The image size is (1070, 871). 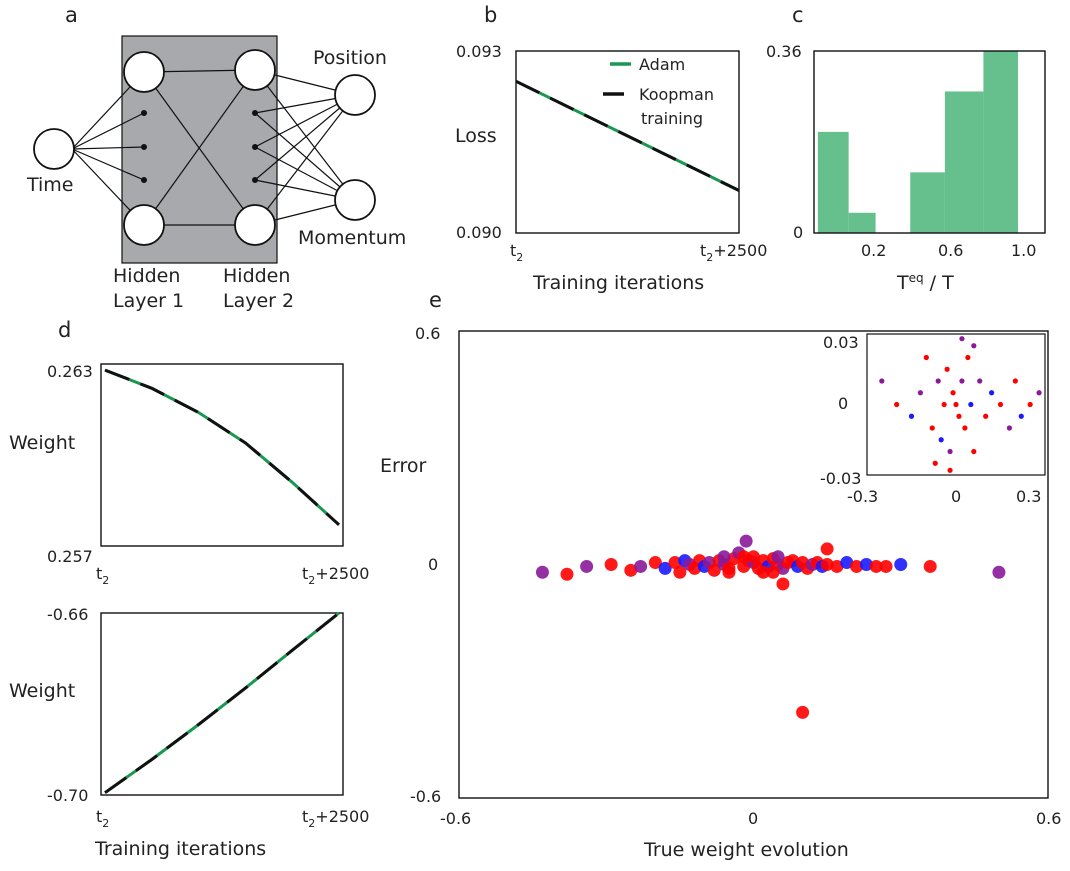 What do you see at coordinates (627, 142) in the screenshot?
I see `panel-b-frame` at bounding box center [627, 142].